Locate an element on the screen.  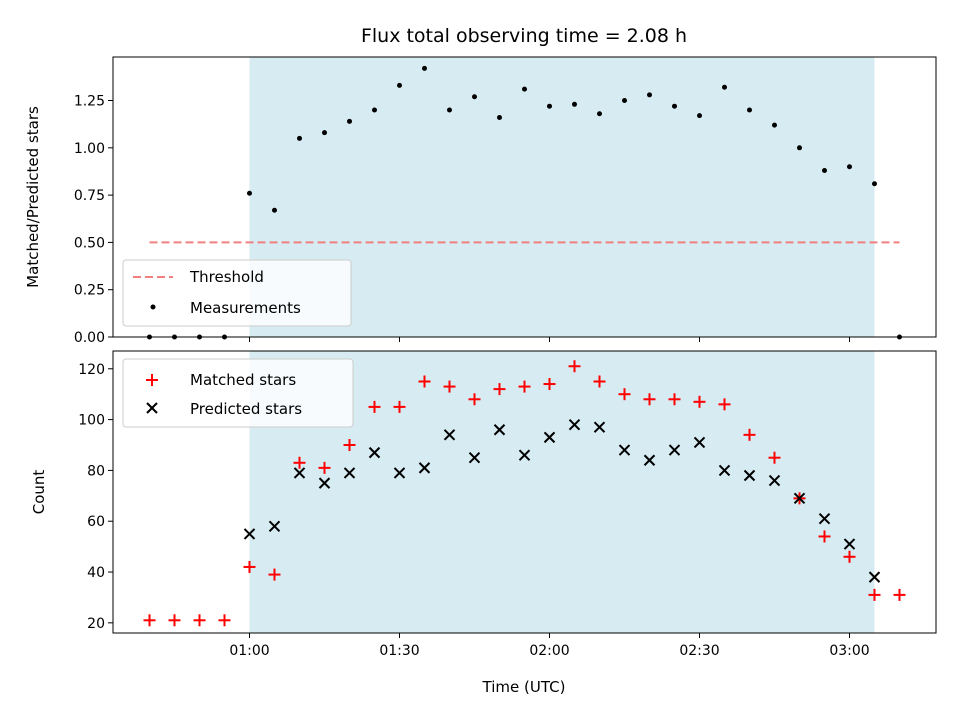
top-x-ticks is located at coordinates (549, 339).